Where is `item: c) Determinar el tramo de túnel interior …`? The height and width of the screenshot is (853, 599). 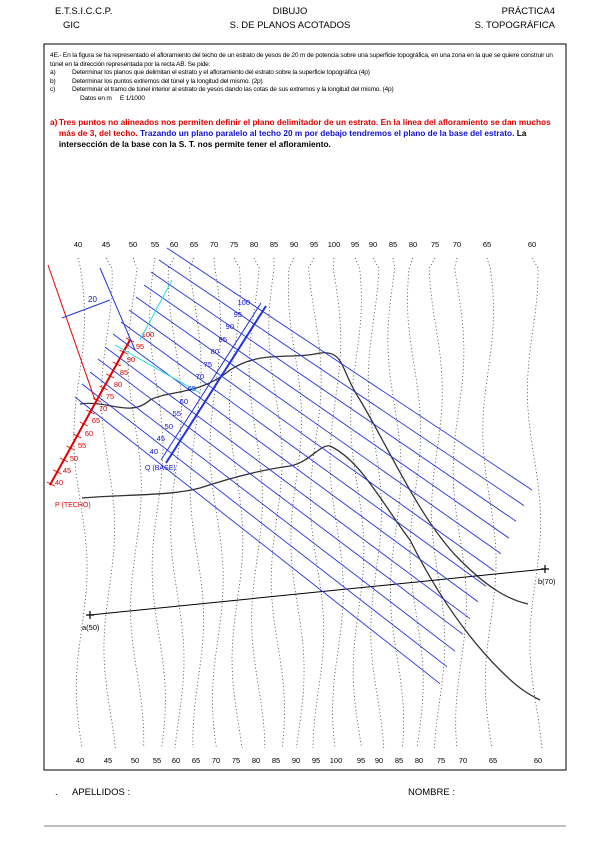 item: c) Determinar el tramo de túnel interior … is located at coordinates (305, 90).